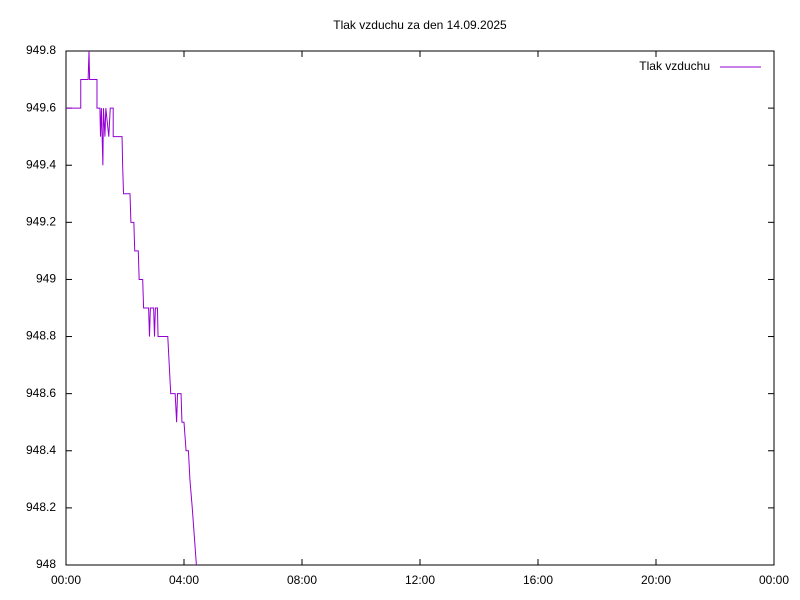 The image size is (800, 600). What do you see at coordinates (41, 107) in the screenshot?
I see `y-tick-label: 949.6` at bounding box center [41, 107].